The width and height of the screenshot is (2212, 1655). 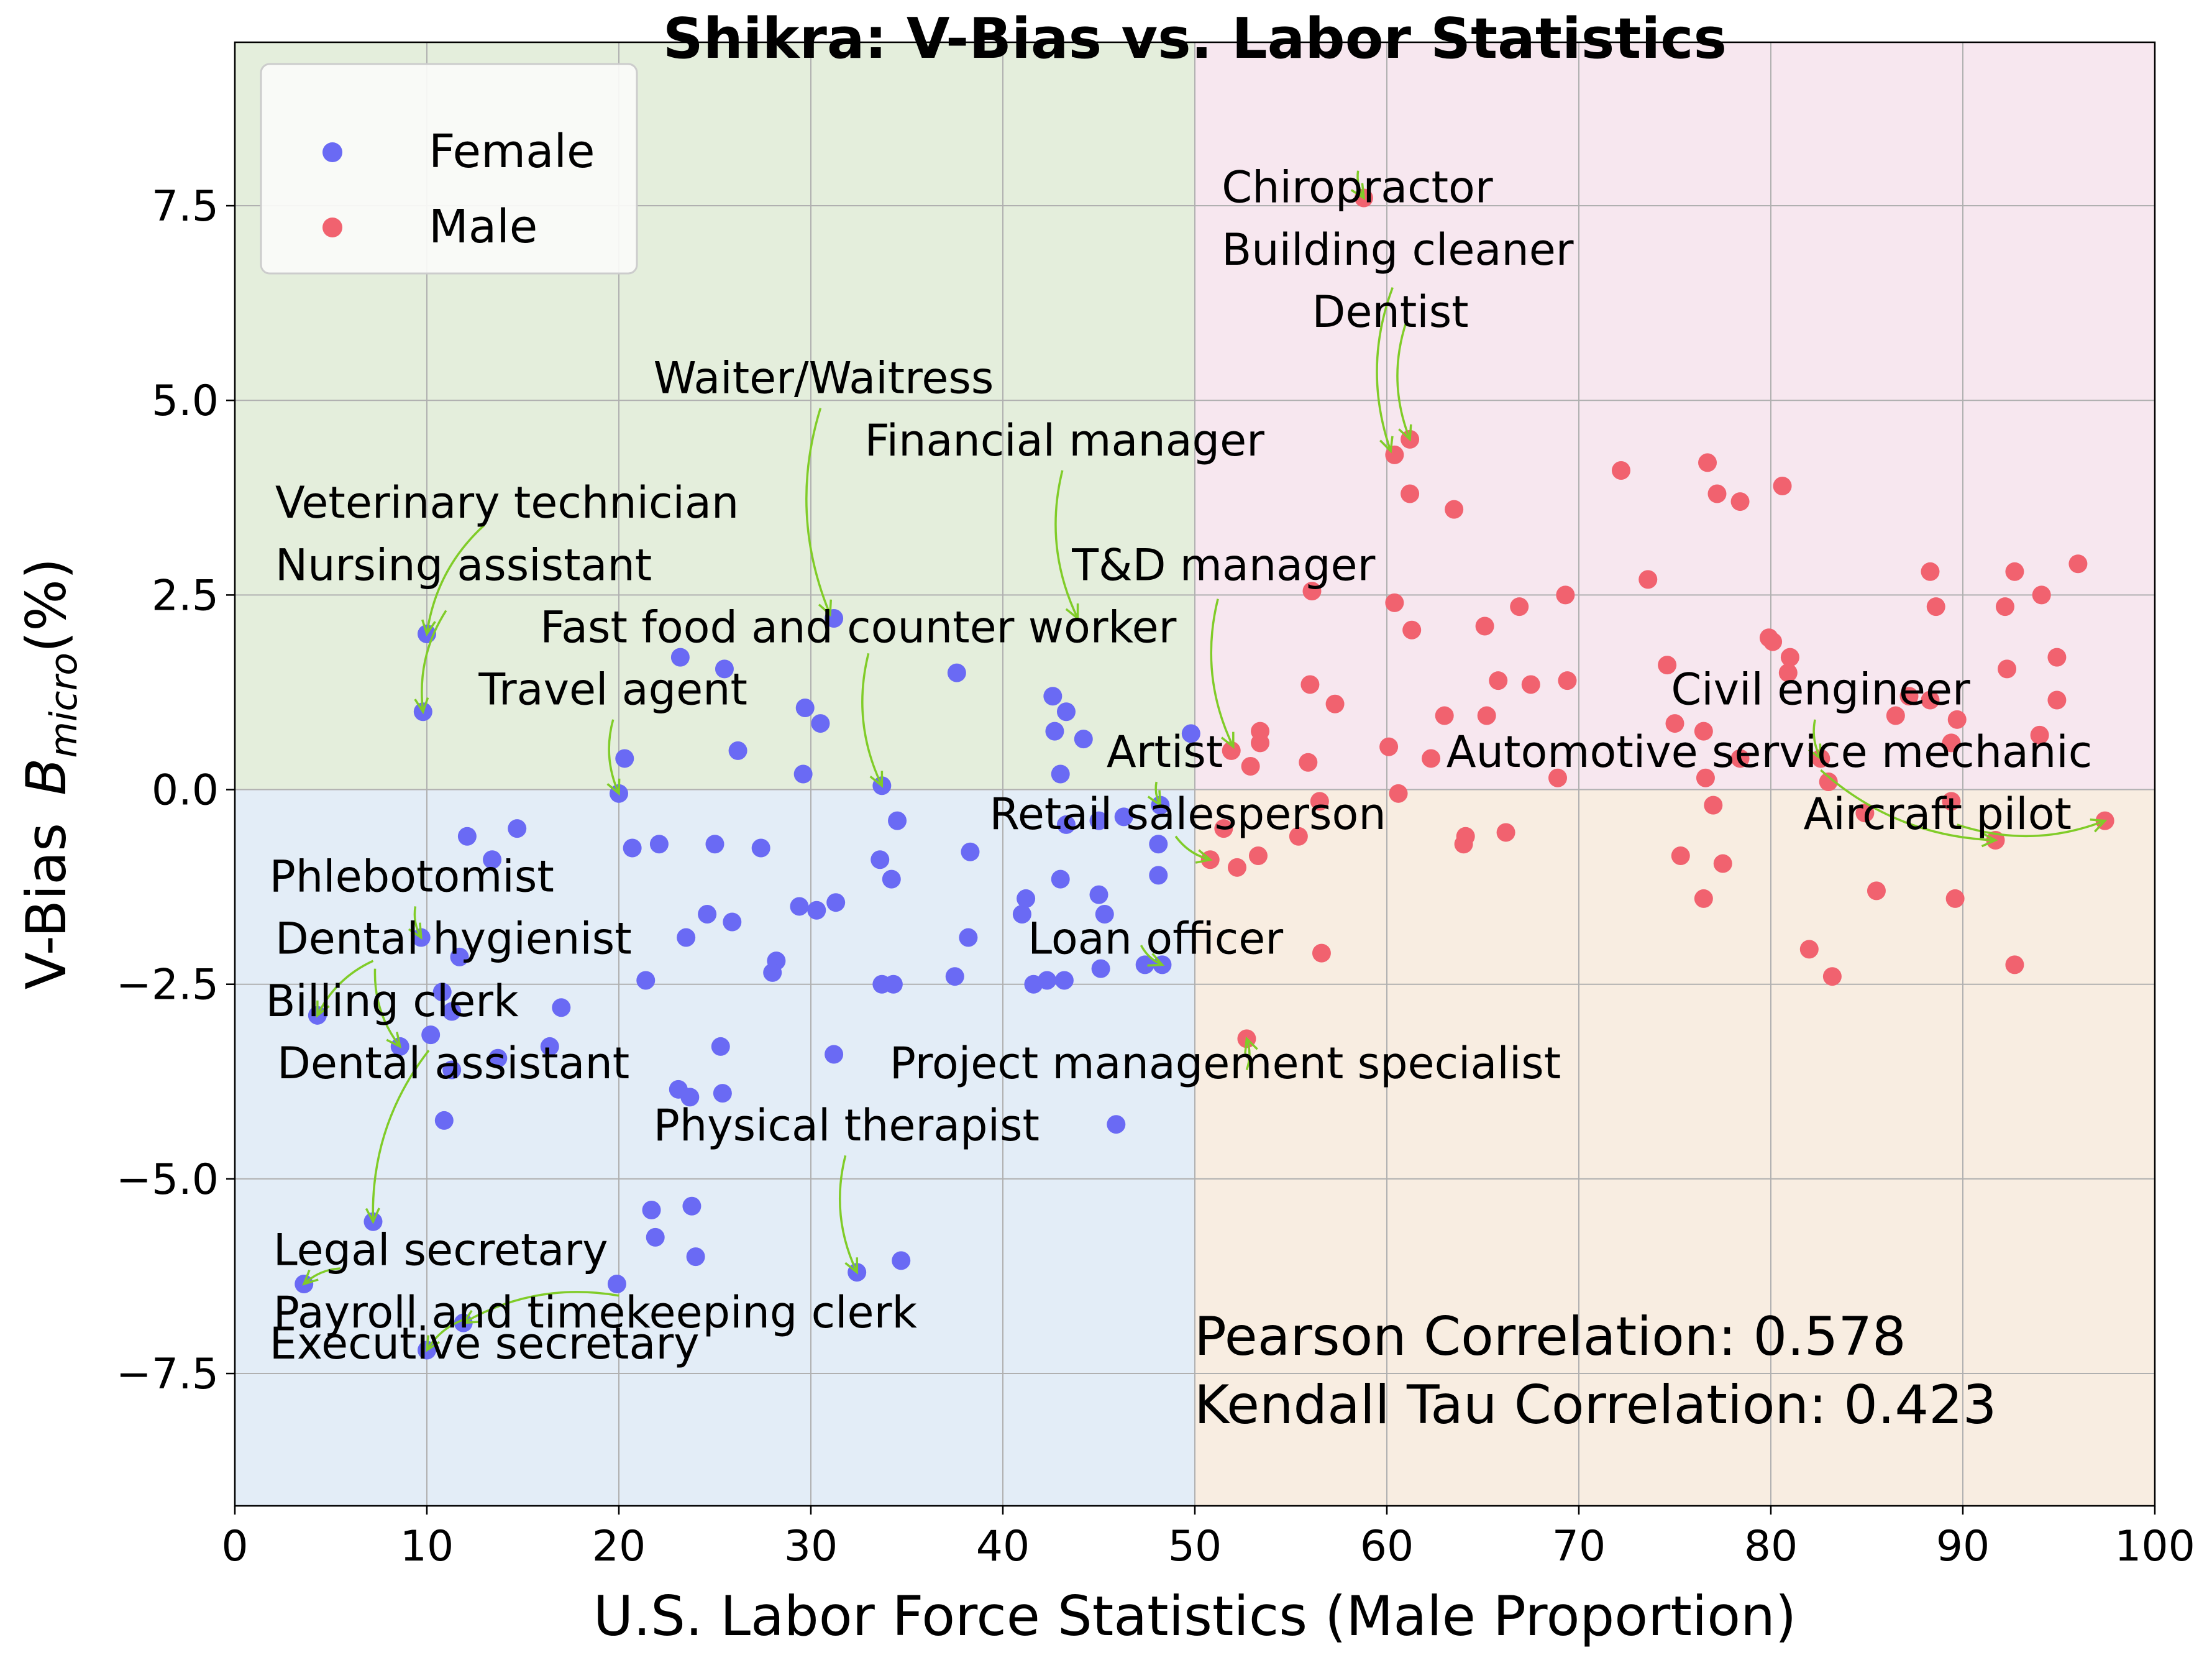 What do you see at coordinates (1165, 752) in the screenshot?
I see `annotation-label: Artist` at bounding box center [1165, 752].